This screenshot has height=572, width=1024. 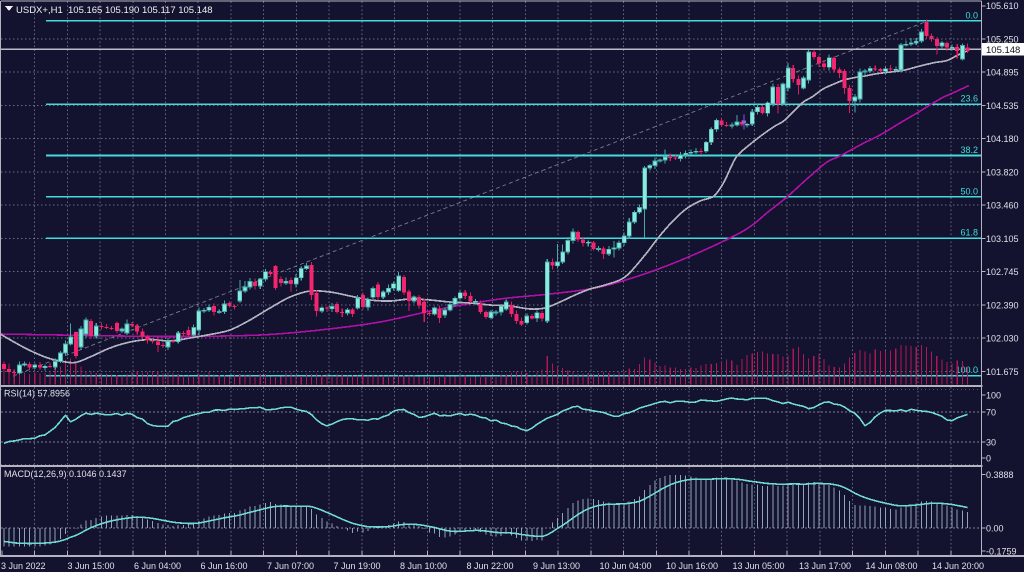 What do you see at coordinates (991, 442) in the screenshot?
I see `svg-text: 30` at bounding box center [991, 442].